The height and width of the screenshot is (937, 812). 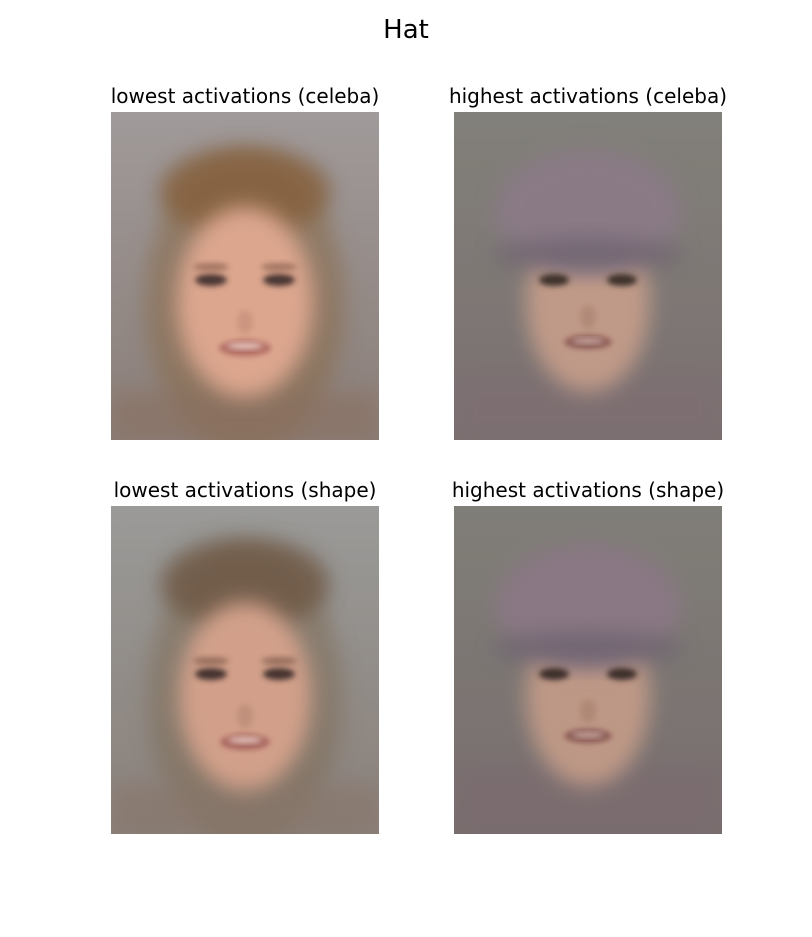 I want to click on figure-title: Hat, so click(x=406, y=30).